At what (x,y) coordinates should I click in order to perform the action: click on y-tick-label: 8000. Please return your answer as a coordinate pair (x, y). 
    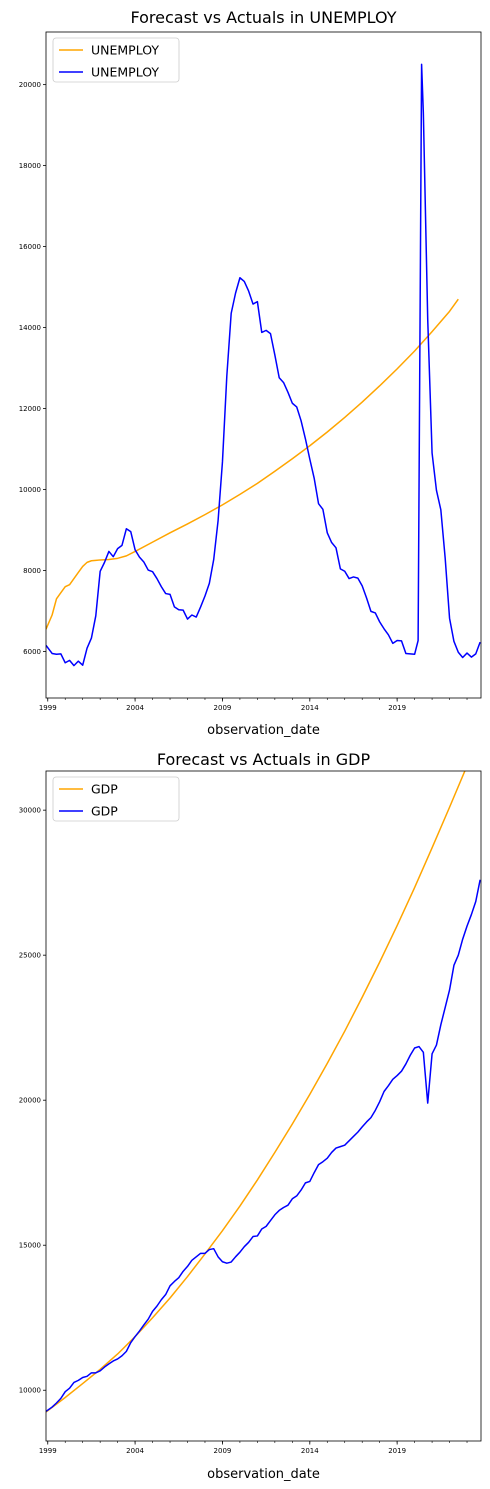
    Looking at the image, I should click on (32, 571).